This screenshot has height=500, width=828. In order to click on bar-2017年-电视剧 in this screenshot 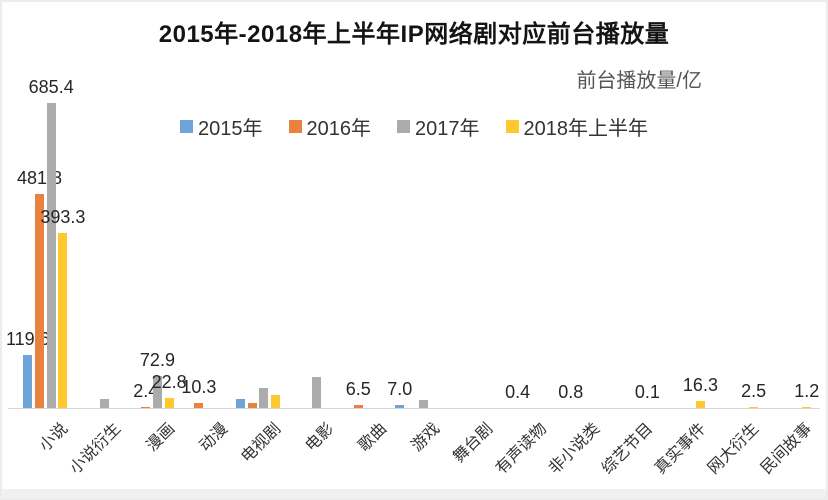, I will do `click(264, 398)`.